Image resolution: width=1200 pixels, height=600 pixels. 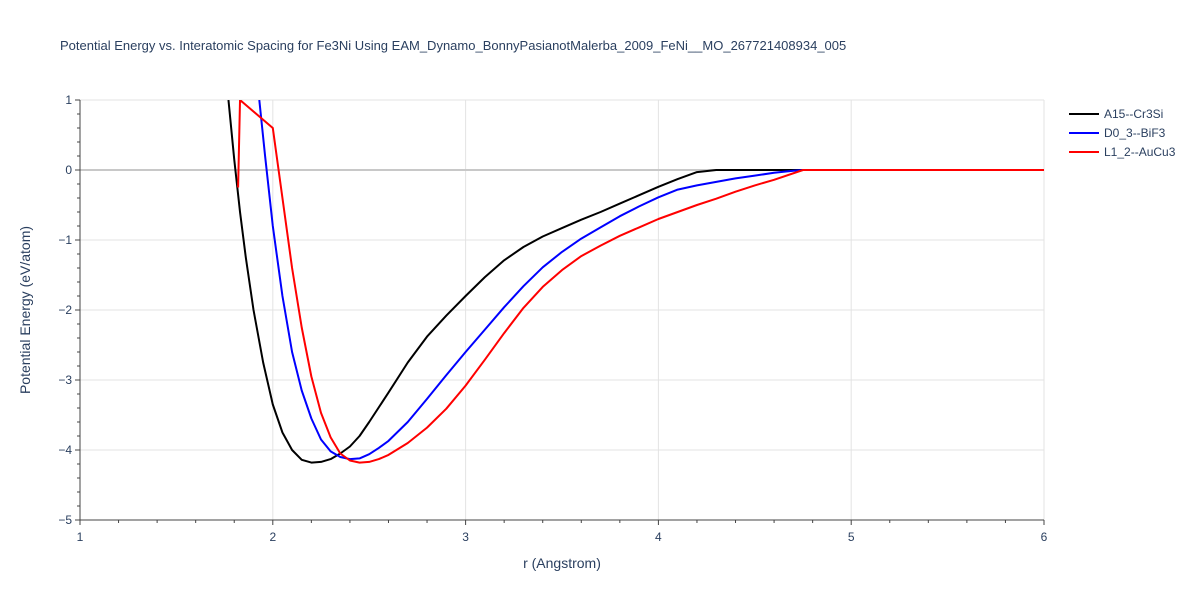 I want to click on y-axis-title: Potential Energy (eV/atom), so click(x=25, y=310).